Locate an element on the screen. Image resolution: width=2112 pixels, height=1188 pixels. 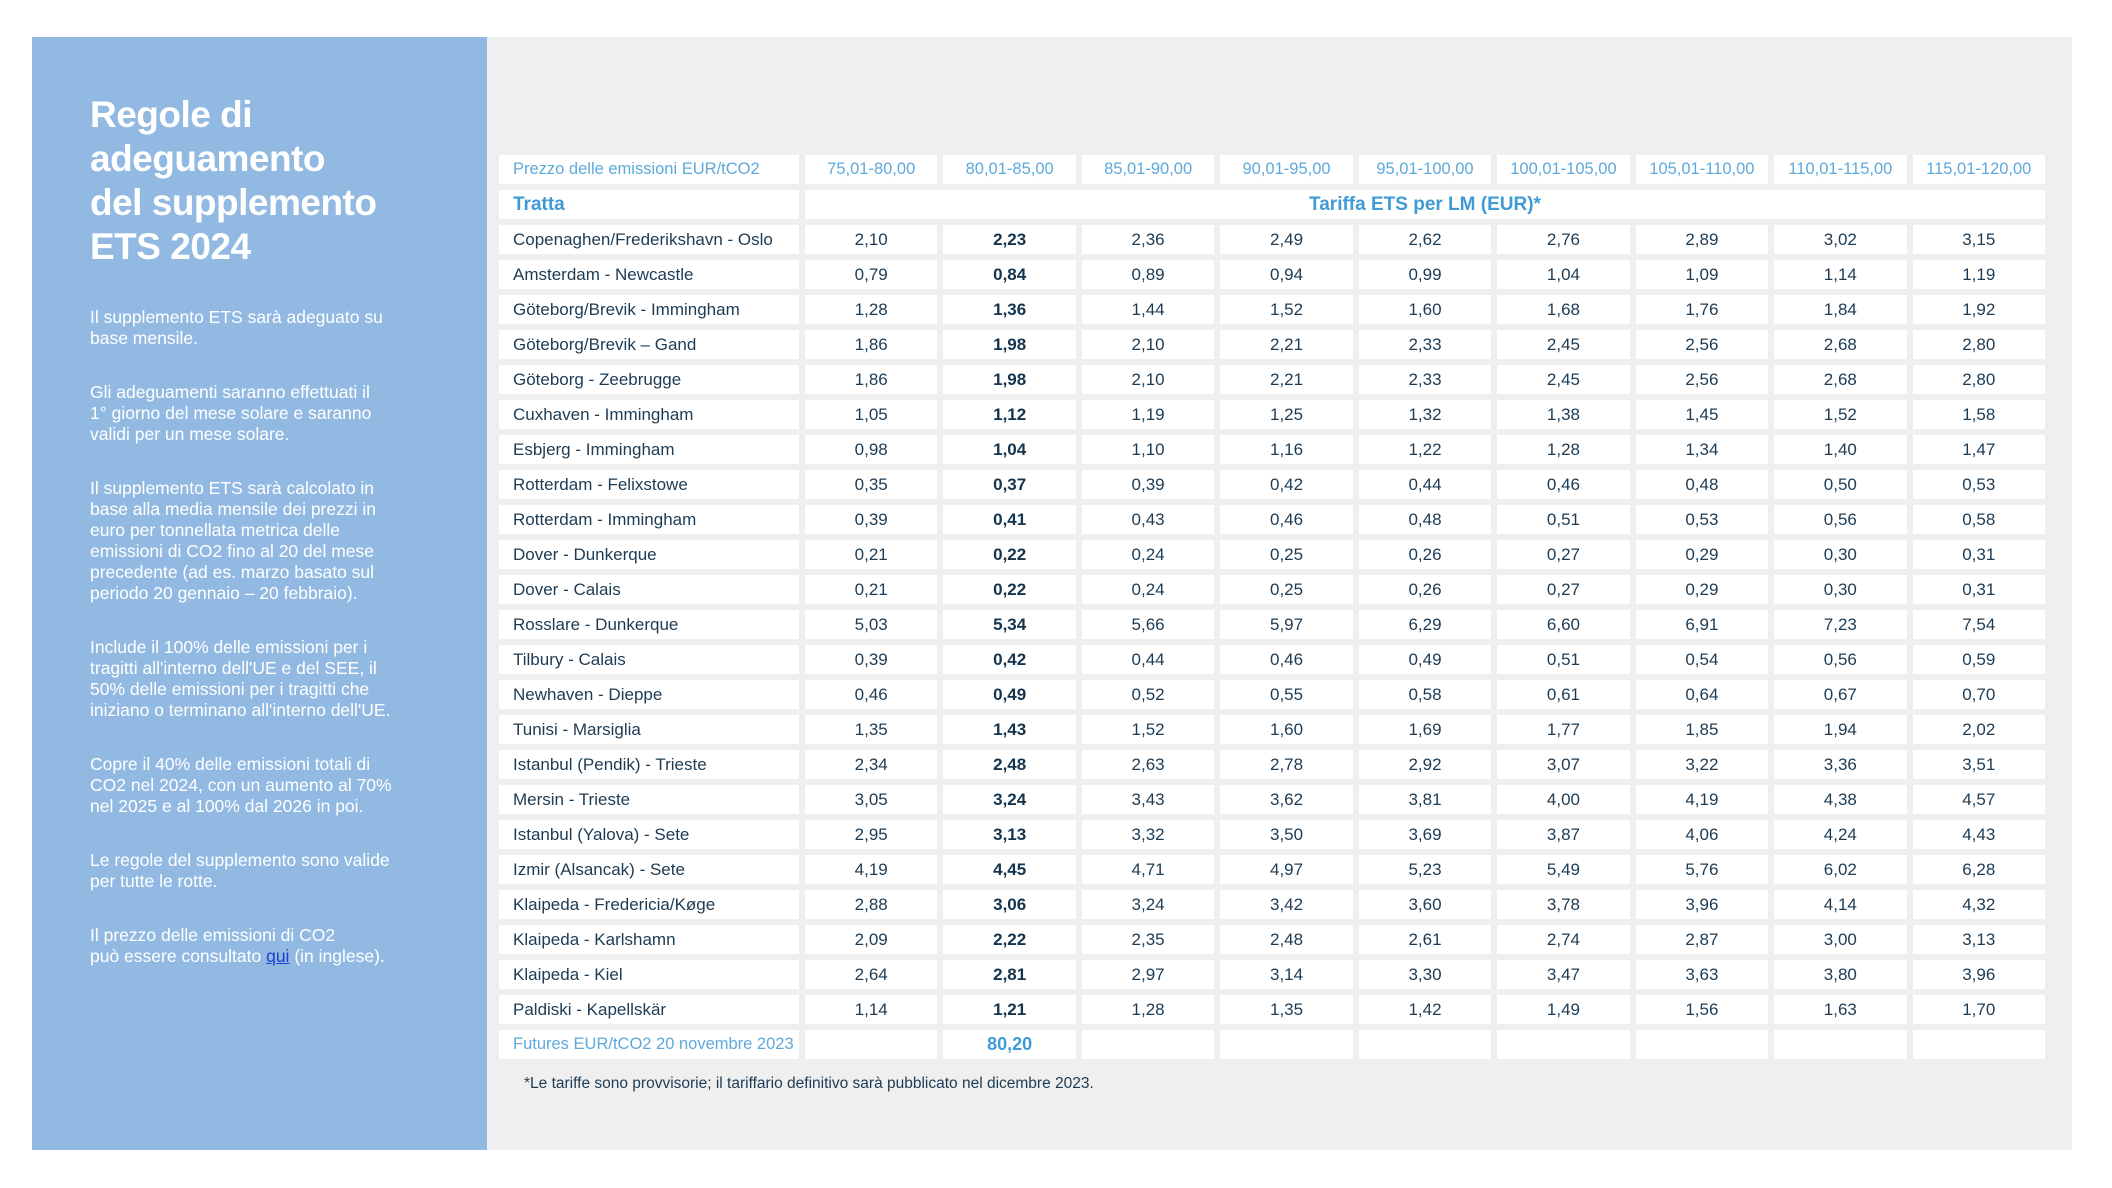
route-cell: Newhaven - Dieppe is located at coordinates (649, 694).